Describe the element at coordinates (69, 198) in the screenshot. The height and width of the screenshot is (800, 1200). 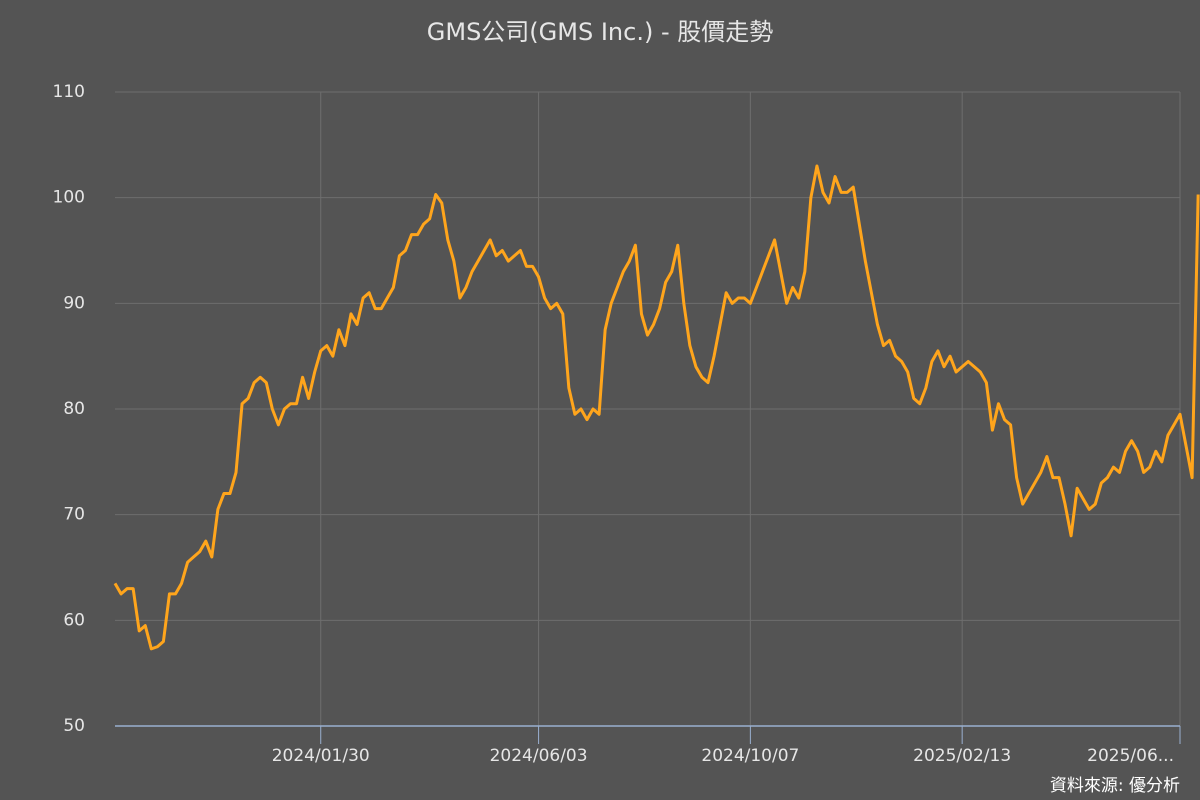
I see `y-tick-label: 100` at that location.